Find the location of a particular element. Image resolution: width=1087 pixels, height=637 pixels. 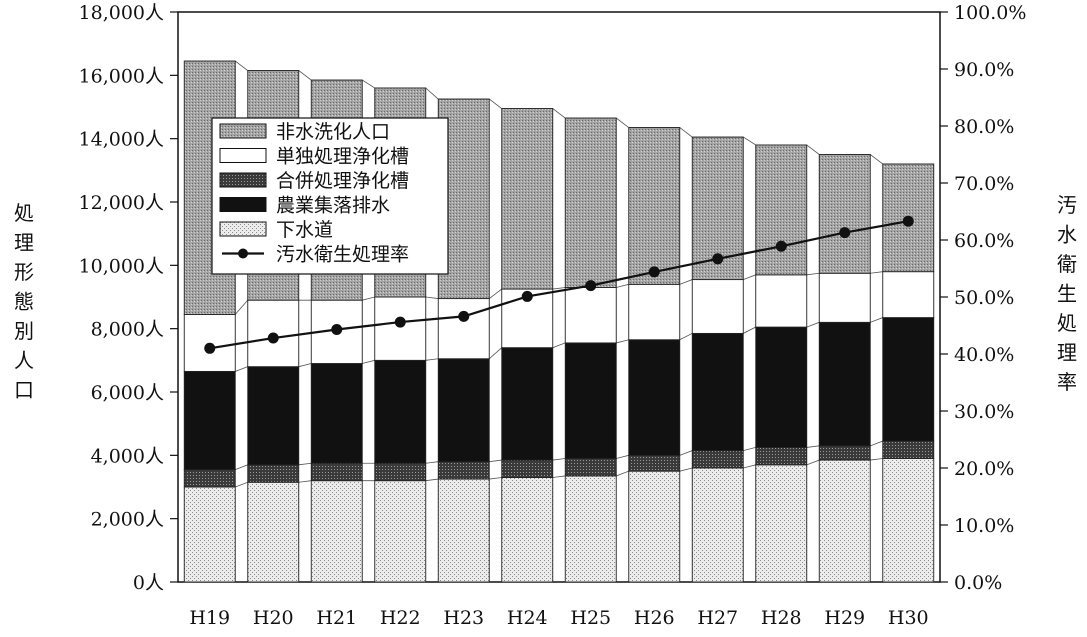

axis-title-char: 態 is located at coordinates (24, 302).